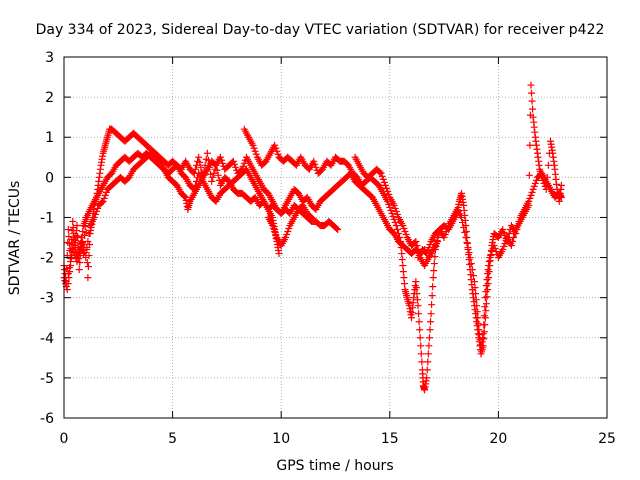 Image resolution: width=640 pixels, height=480 pixels. What do you see at coordinates (47, 379) in the screenshot?
I see `y-tick-label: -5` at bounding box center [47, 379].